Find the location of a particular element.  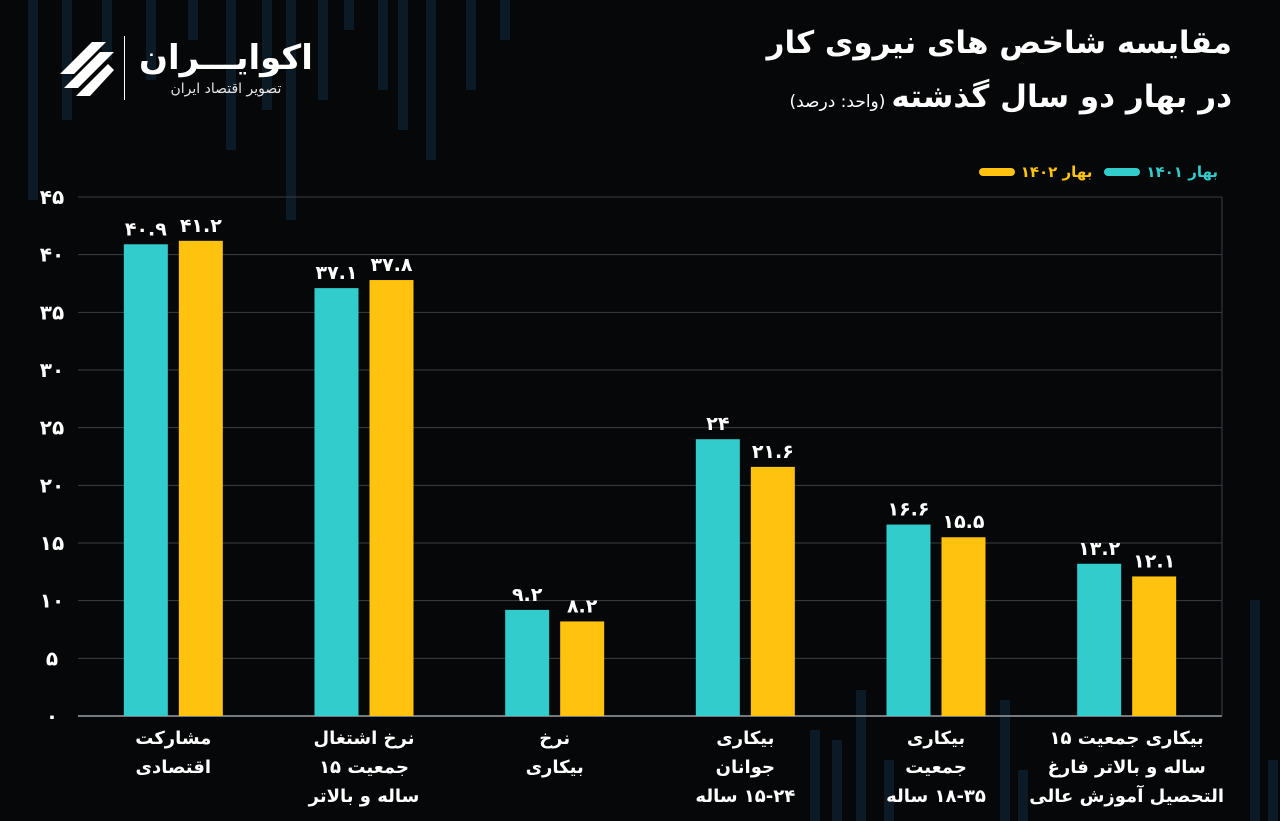

legend-item-1401: بهار ۱۴۰۱ is located at coordinates (1161, 172).